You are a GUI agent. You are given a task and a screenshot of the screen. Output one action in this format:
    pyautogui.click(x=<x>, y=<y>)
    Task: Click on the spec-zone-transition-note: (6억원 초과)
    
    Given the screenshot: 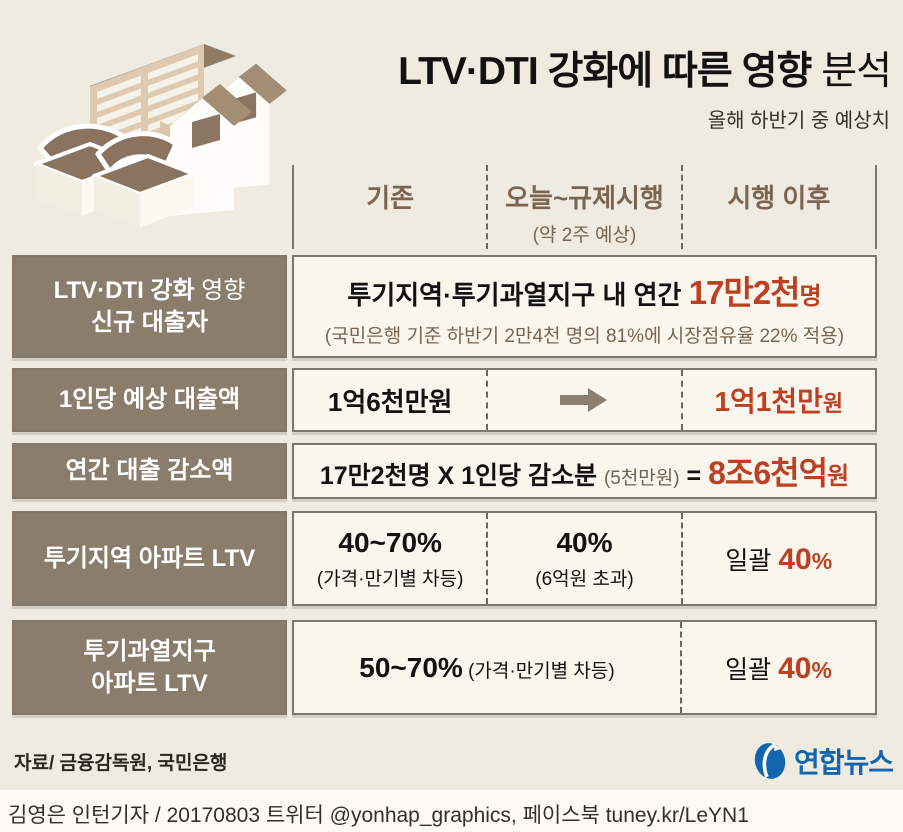 What is the action you would take?
    pyautogui.click(x=584, y=579)
    